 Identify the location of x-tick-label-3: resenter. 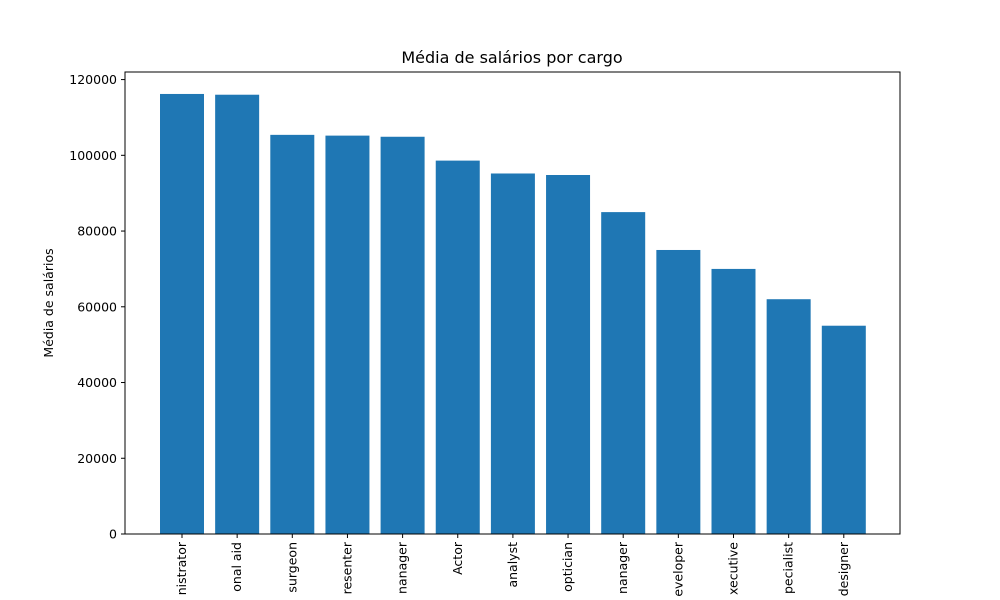
(346, 567).